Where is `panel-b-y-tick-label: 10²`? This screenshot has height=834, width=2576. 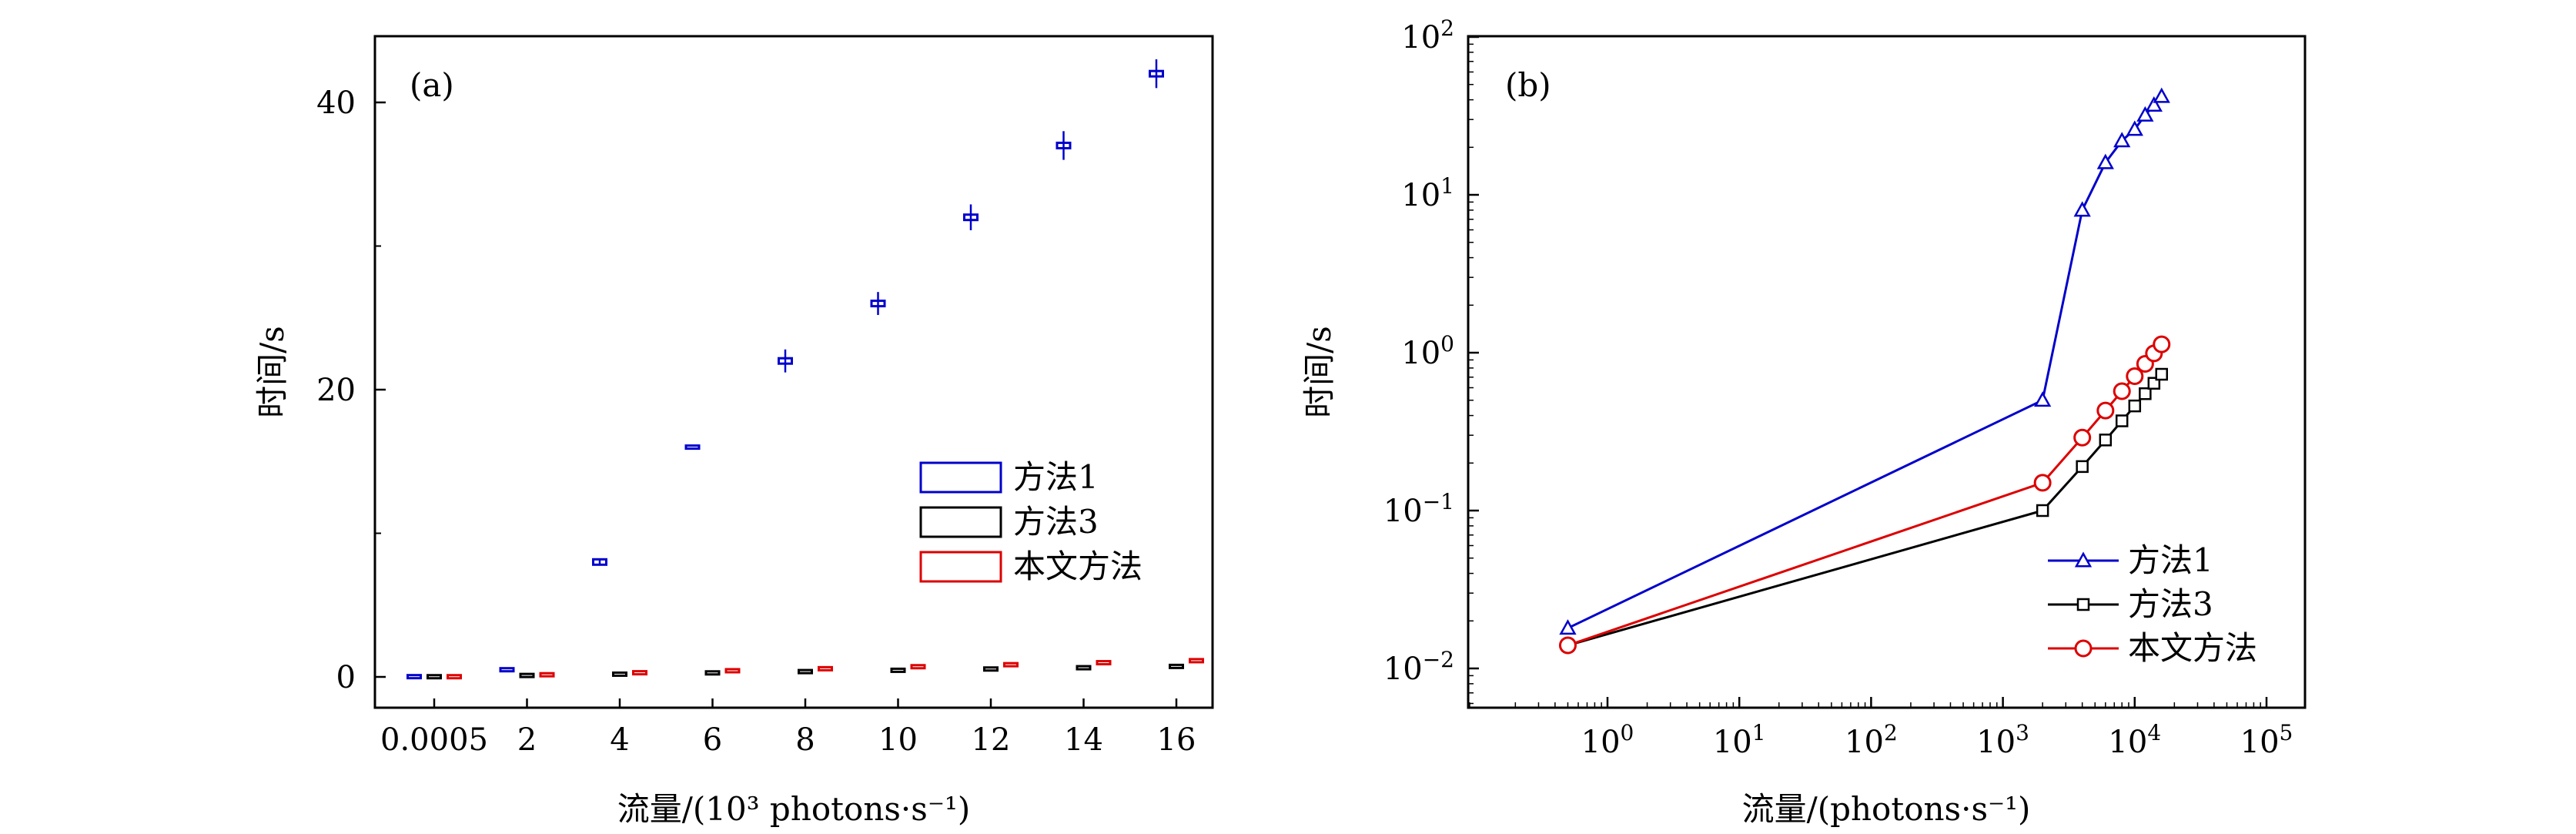
panel-b-y-tick-label: 10² is located at coordinates (1427, 35).